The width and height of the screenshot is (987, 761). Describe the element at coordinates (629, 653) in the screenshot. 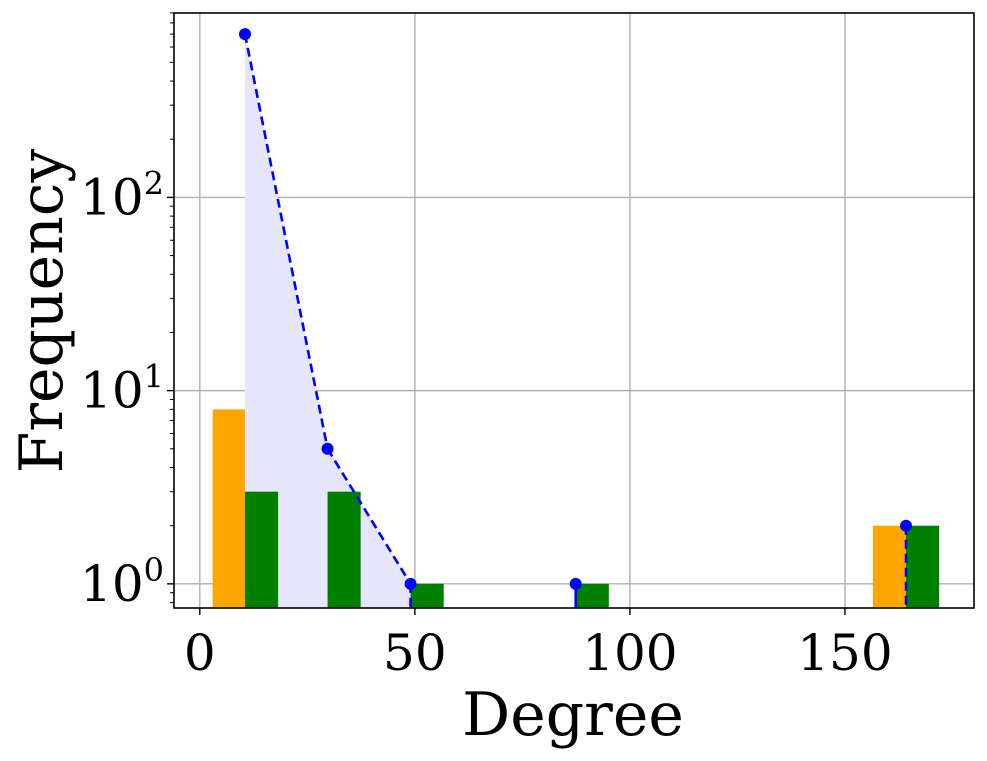

I see `x-tick-label: 100` at that location.